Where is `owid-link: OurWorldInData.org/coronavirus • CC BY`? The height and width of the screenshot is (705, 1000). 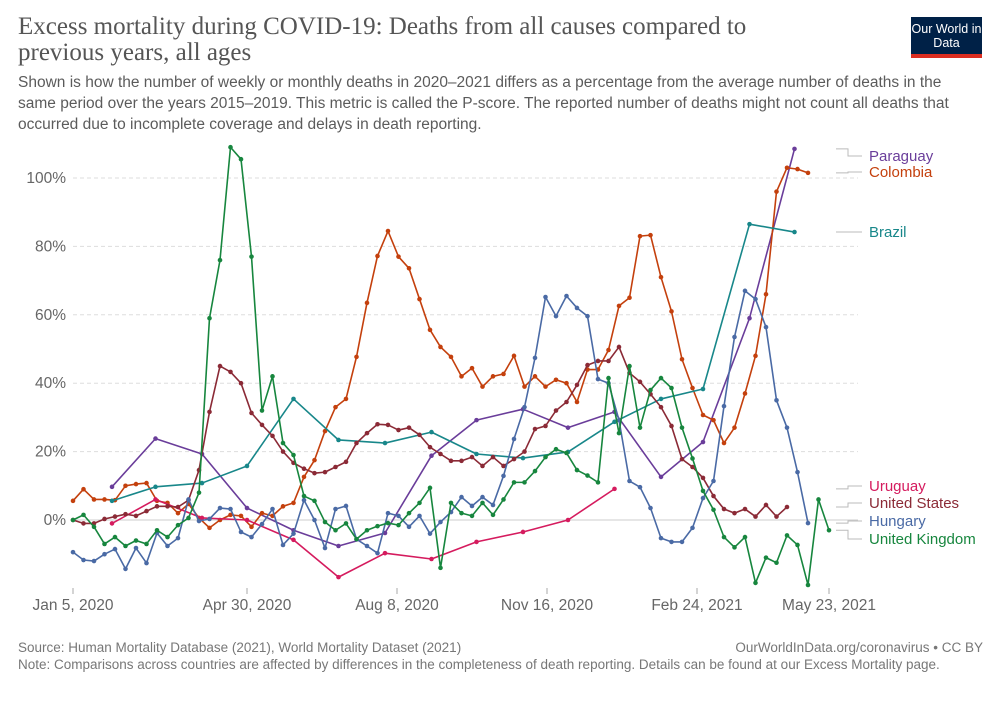
owid-link: OurWorldInData.org/coronavirus • CC BY is located at coordinates (859, 647).